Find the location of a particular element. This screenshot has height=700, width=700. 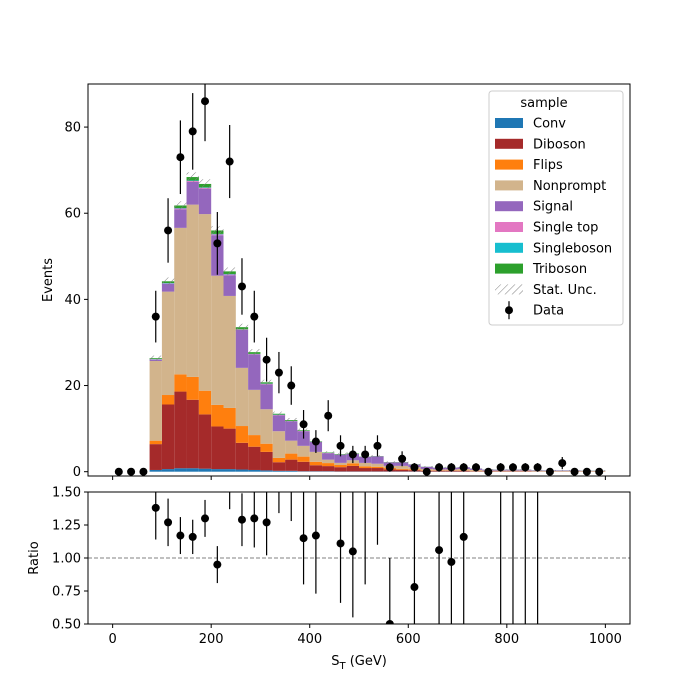

legend-entry-triboson: Triboson is located at coordinates (541, 269).